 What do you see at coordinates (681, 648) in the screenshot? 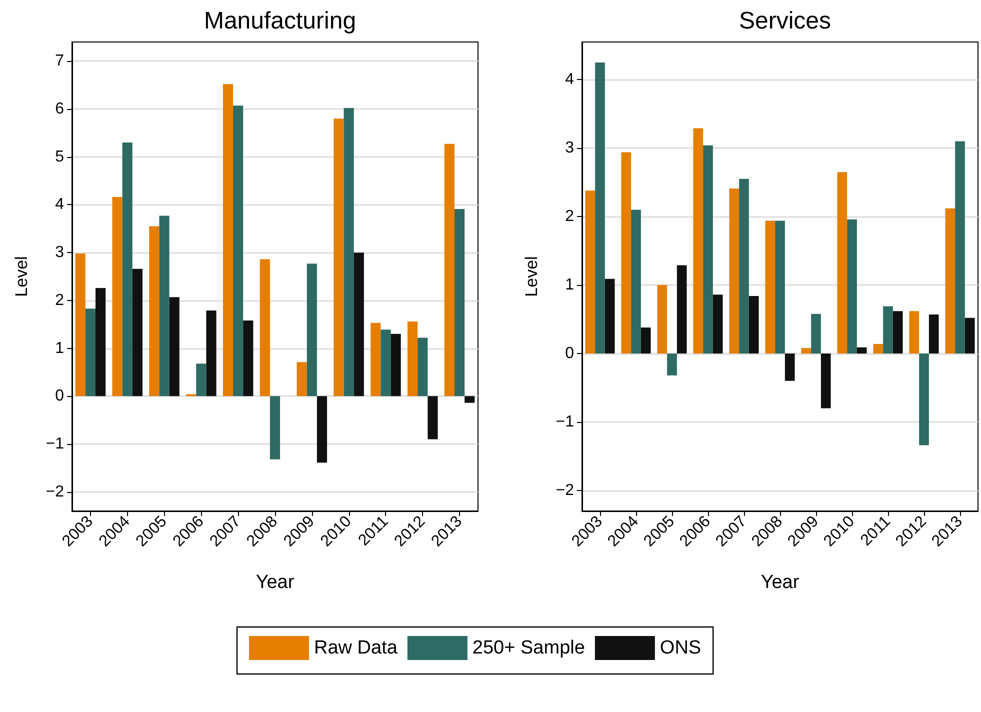
I see `legend-label: ONS` at bounding box center [681, 648].